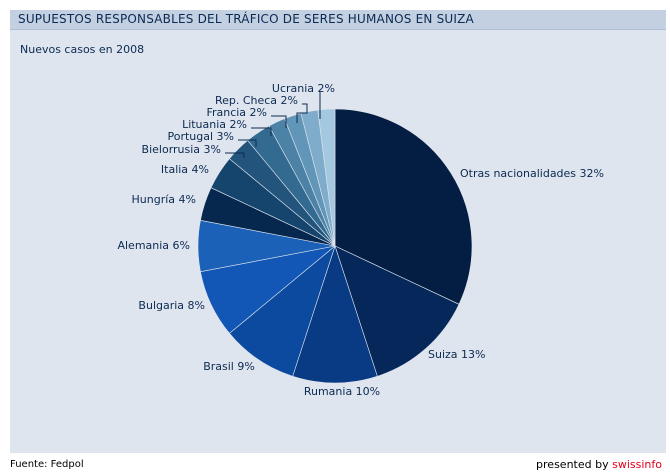 The height and width of the screenshot is (475, 670). Describe the element at coordinates (200, 136) in the screenshot. I see `slice-label-10: Portugal 3%` at that location.